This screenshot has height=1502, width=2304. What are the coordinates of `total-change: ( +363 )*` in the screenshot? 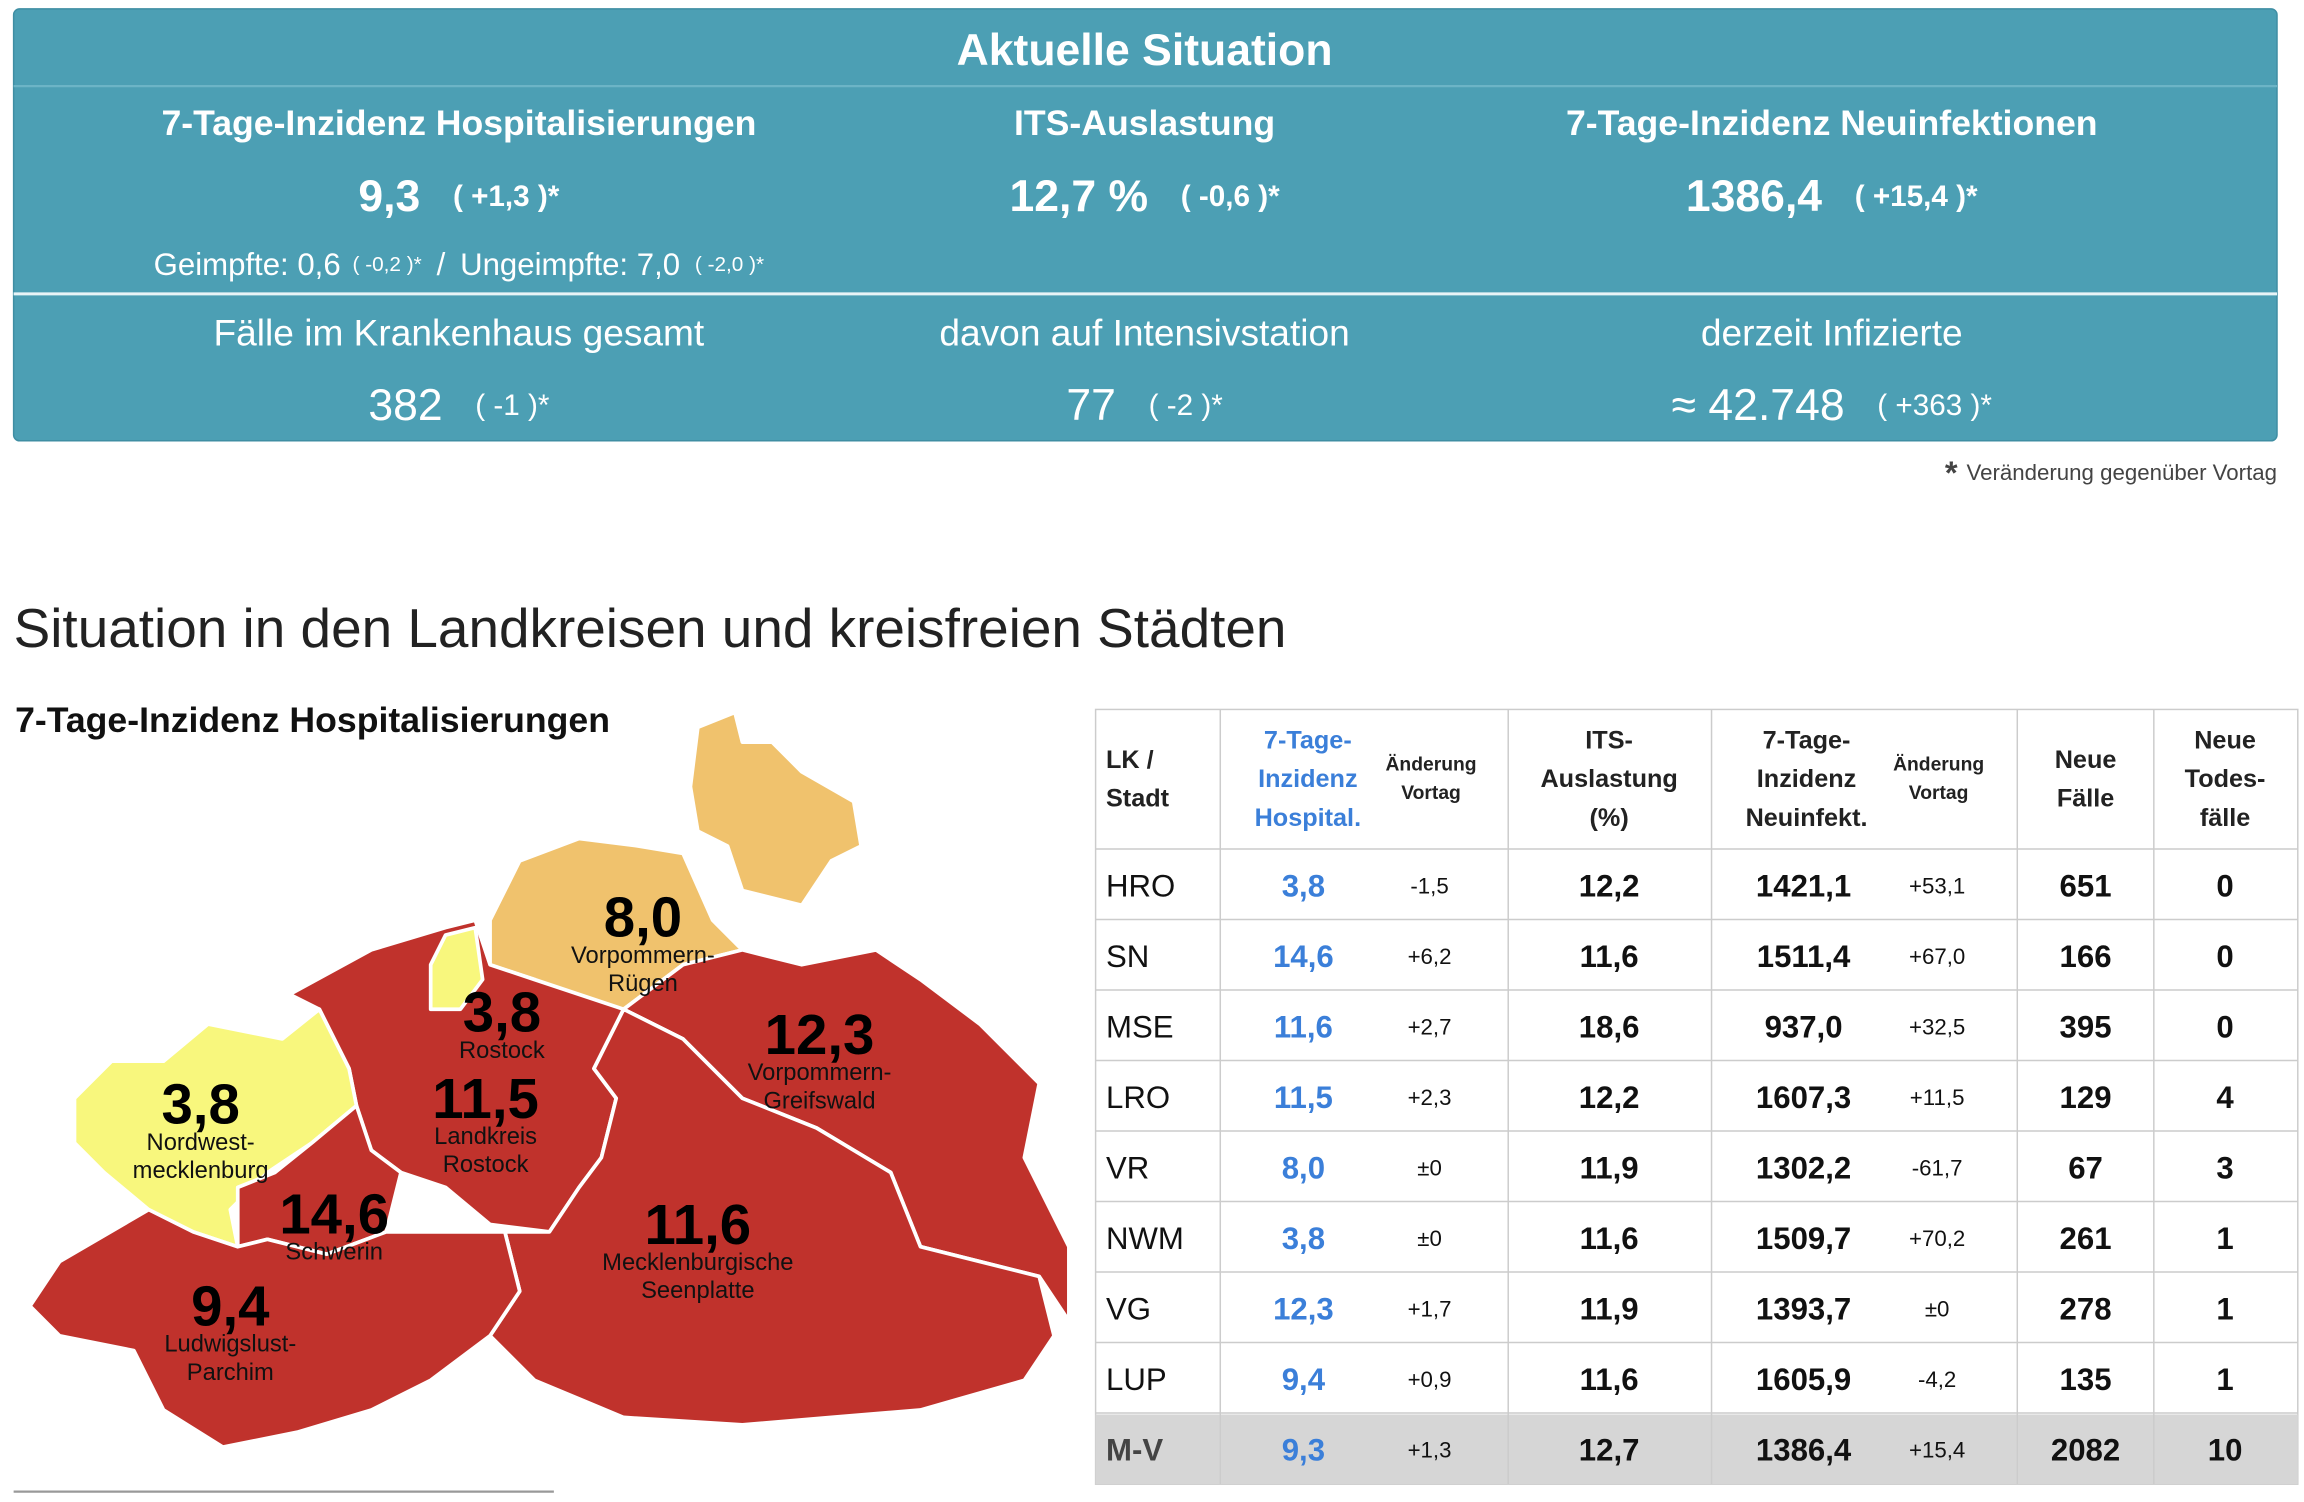 It's located at (1934, 405).